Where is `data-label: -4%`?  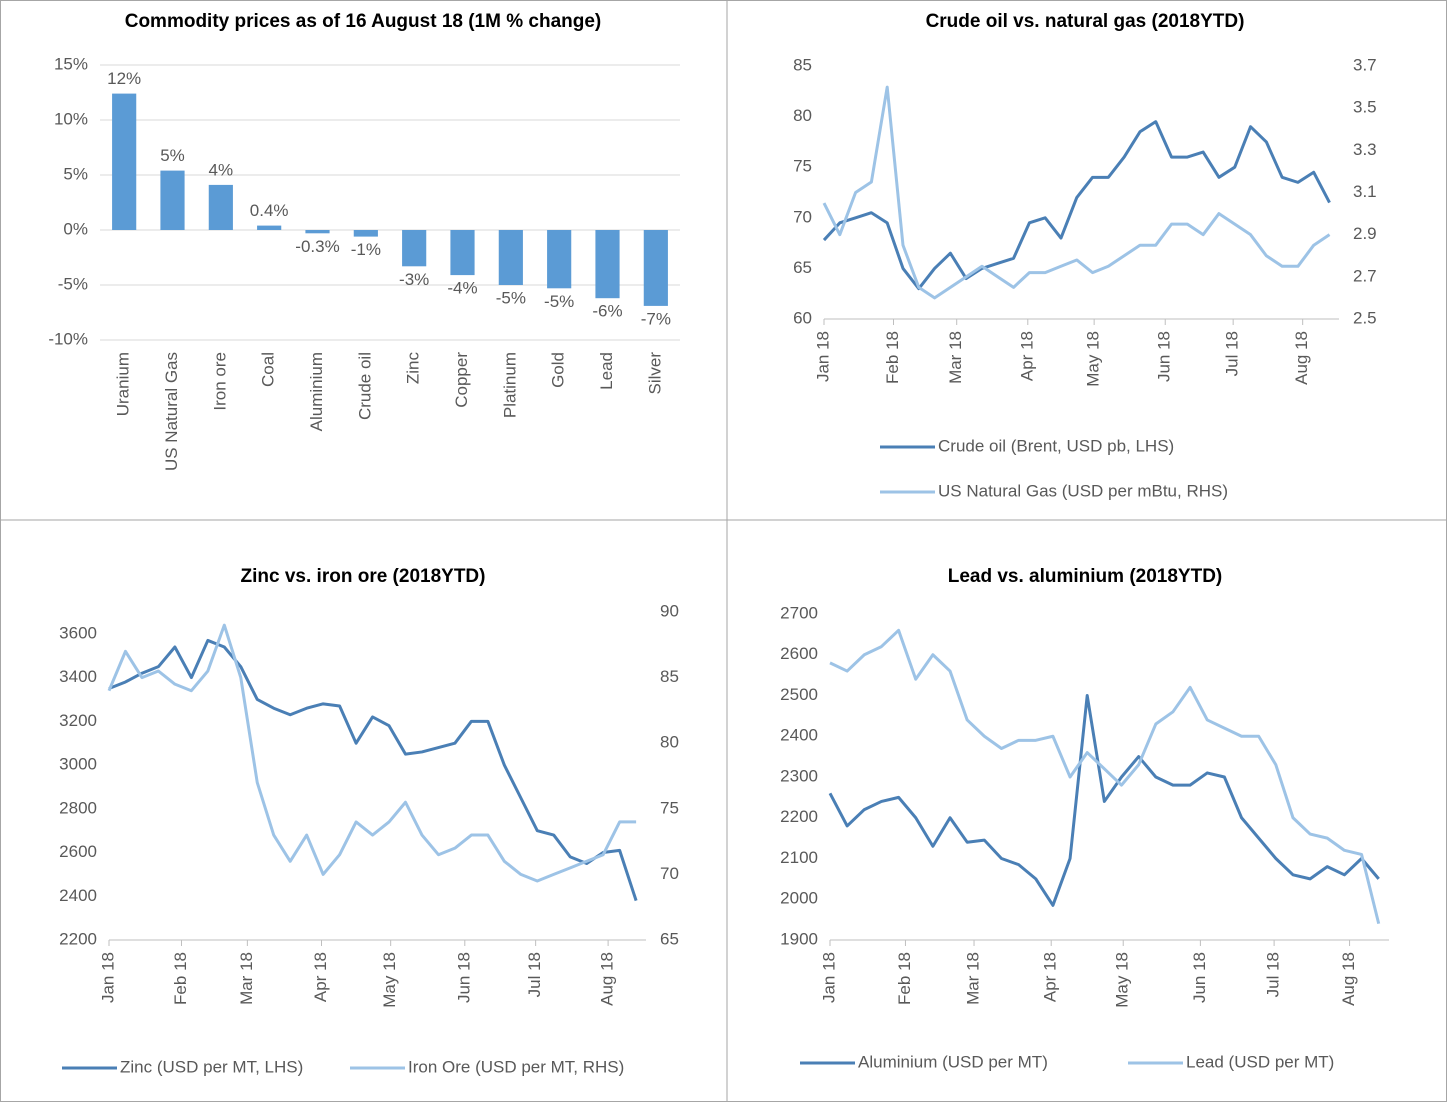 data-label: -4% is located at coordinates (462, 288).